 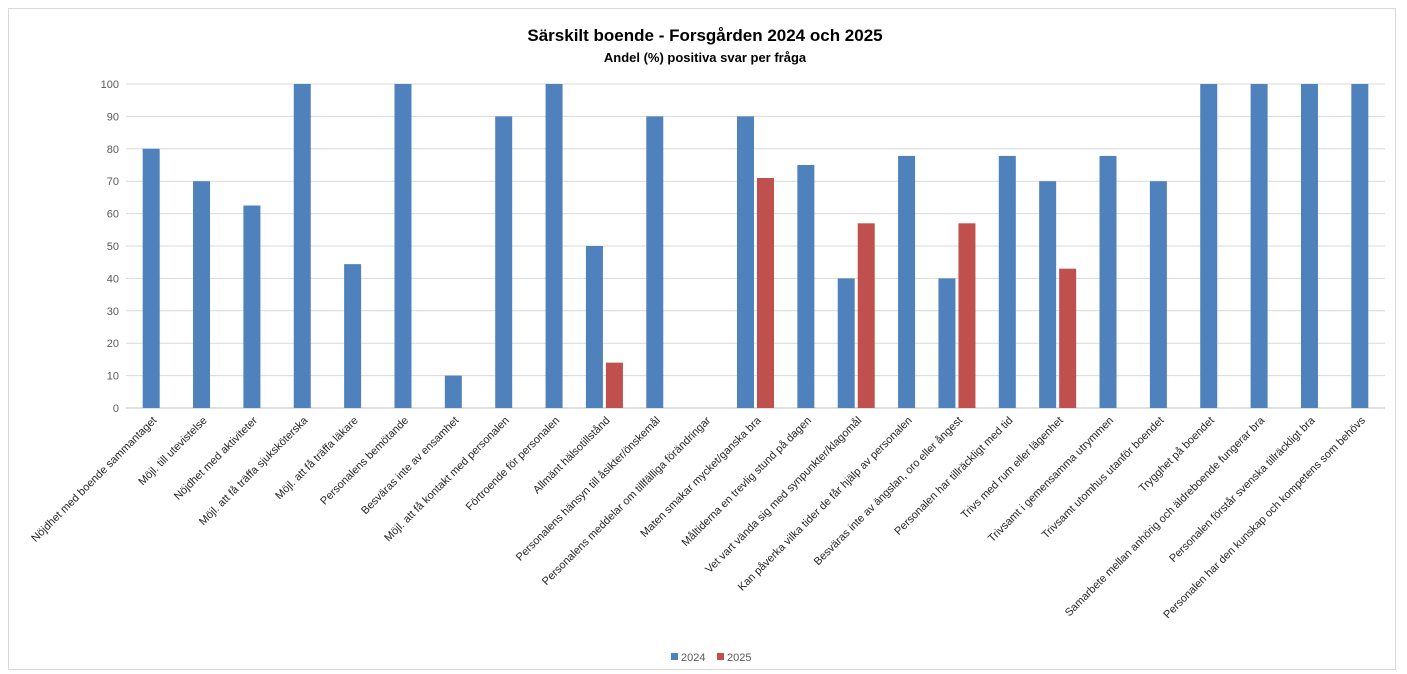 What do you see at coordinates (705, 57) in the screenshot?
I see `chart-subtitle: Andel (%) positiva svar per fråga` at bounding box center [705, 57].